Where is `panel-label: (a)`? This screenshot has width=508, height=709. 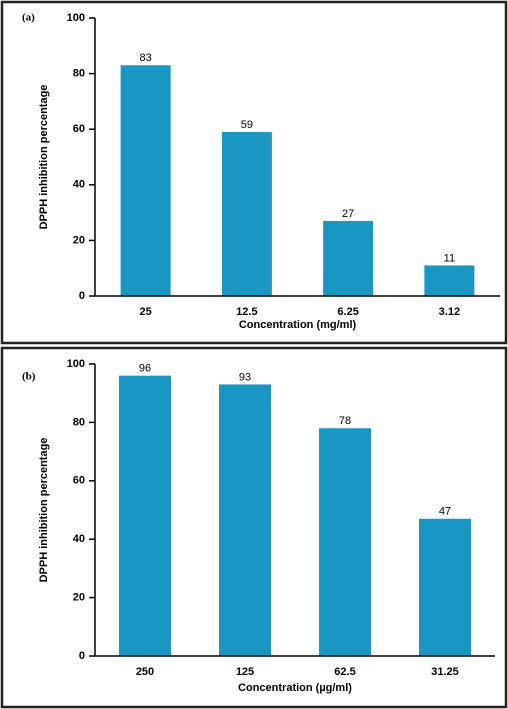 panel-label: (a) is located at coordinates (28, 18).